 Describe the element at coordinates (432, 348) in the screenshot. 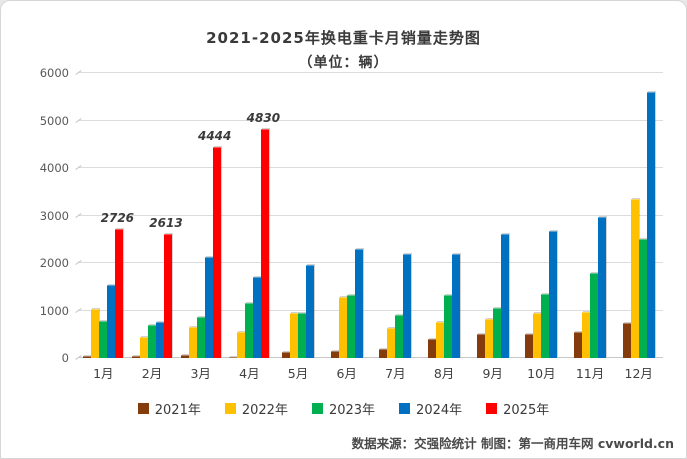

I see `bar-2021年-8月` at that location.